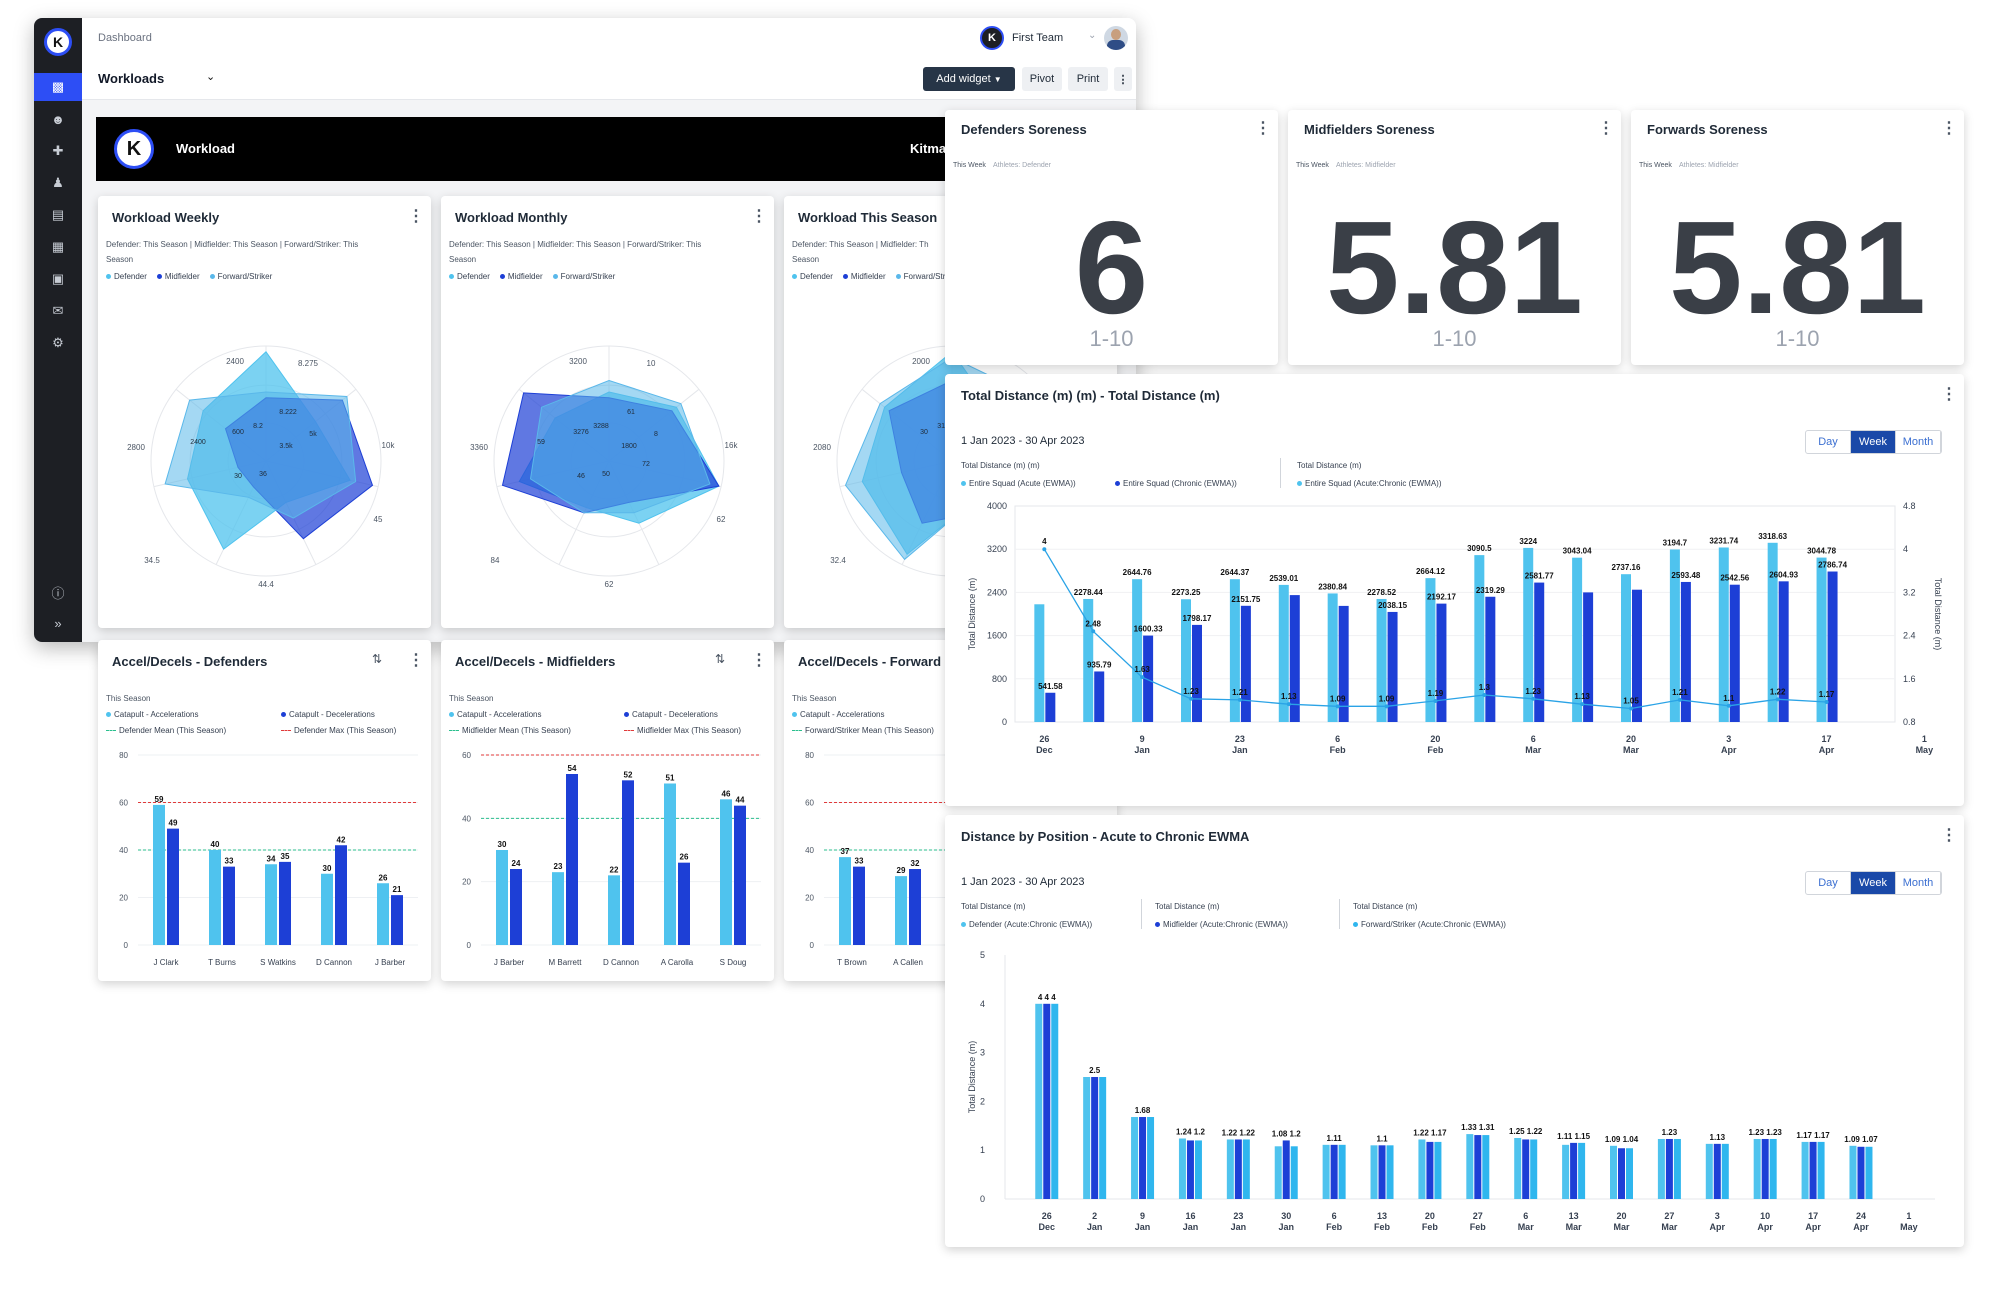 The image size is (1999, 1297). What do you see at coordinates (1088, 79) in the screenshot?
I see `print-button: Print` at bounding box center [1088, 79].